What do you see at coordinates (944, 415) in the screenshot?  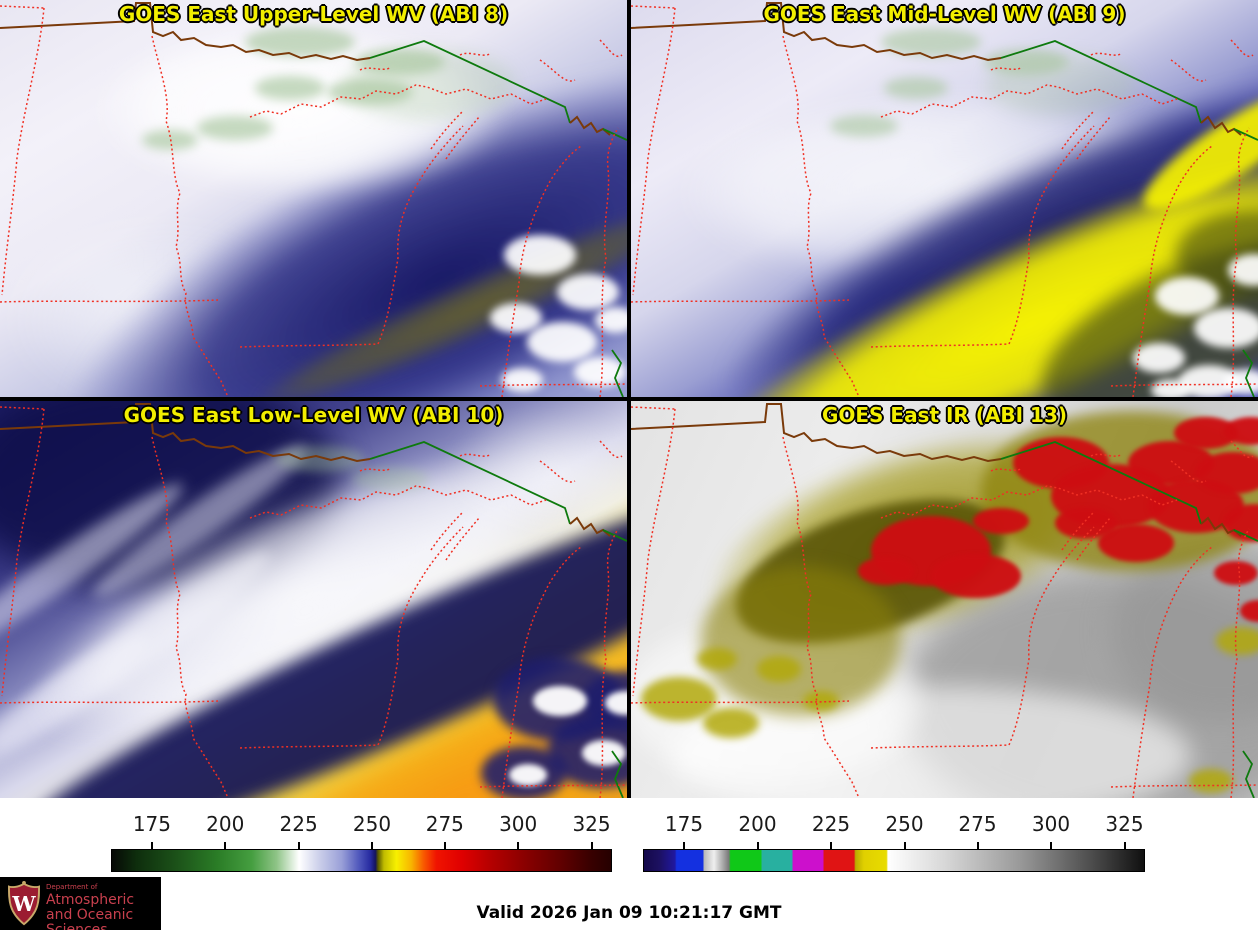 I see `panel-title-abi13: GOES East IR (ABI 13)` at bounding box center [944, 415].